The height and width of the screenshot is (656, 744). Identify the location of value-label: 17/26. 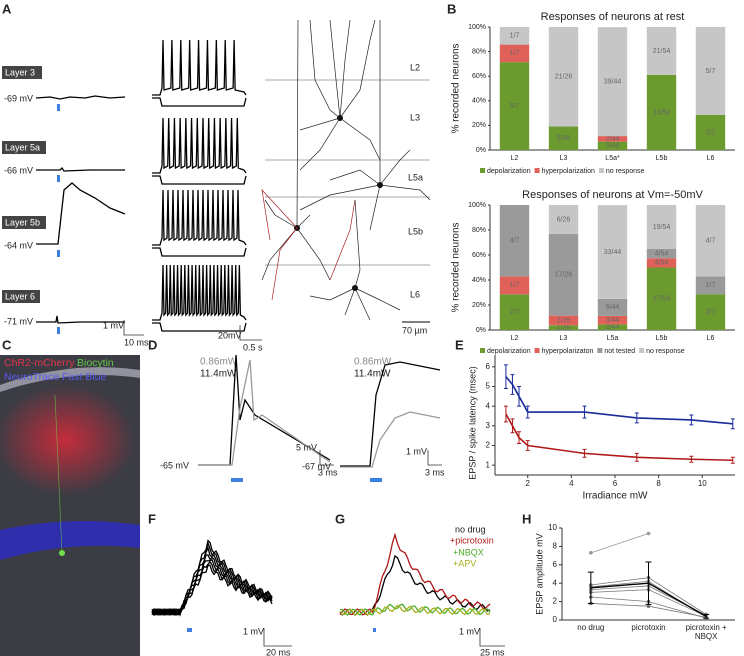
(564, 275).